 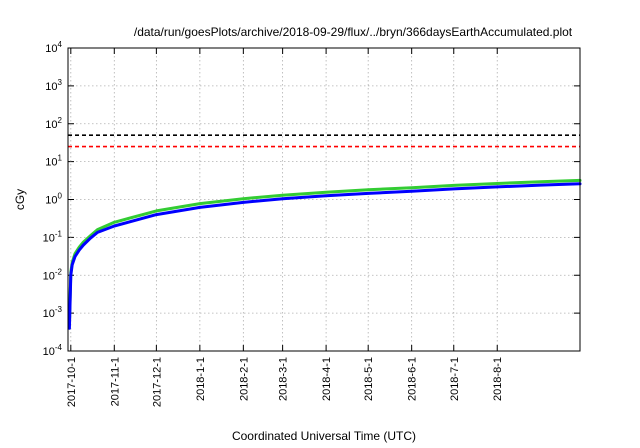 I want to click on y-tick-label: 10², so click(x=53, y=123).